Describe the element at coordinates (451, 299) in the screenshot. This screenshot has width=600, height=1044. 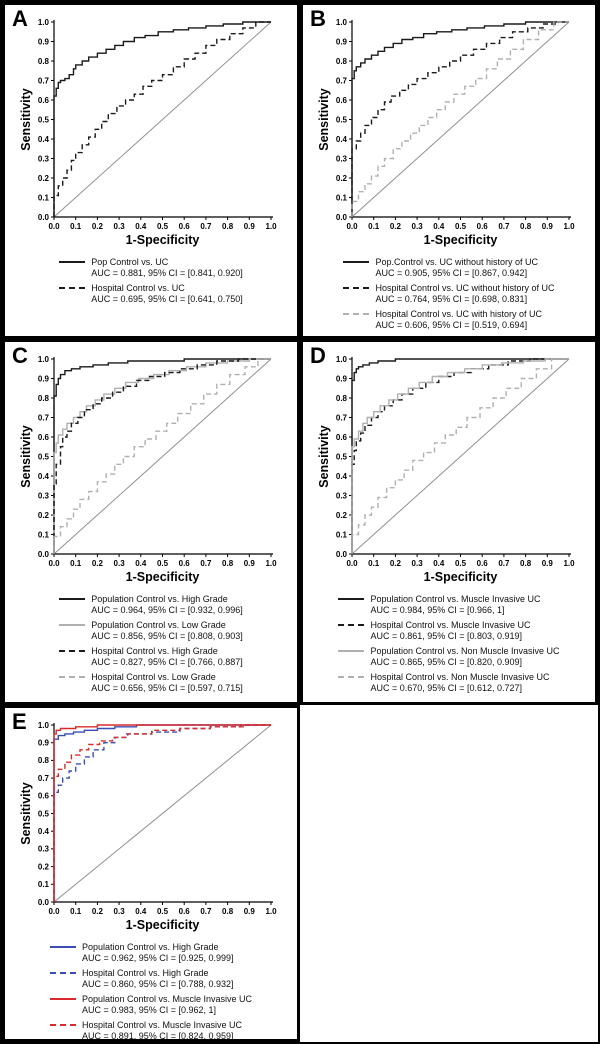
I see `legend-auc-text: AUC = 0.764, 95% CI = [0.698, 0.831]` at that location.